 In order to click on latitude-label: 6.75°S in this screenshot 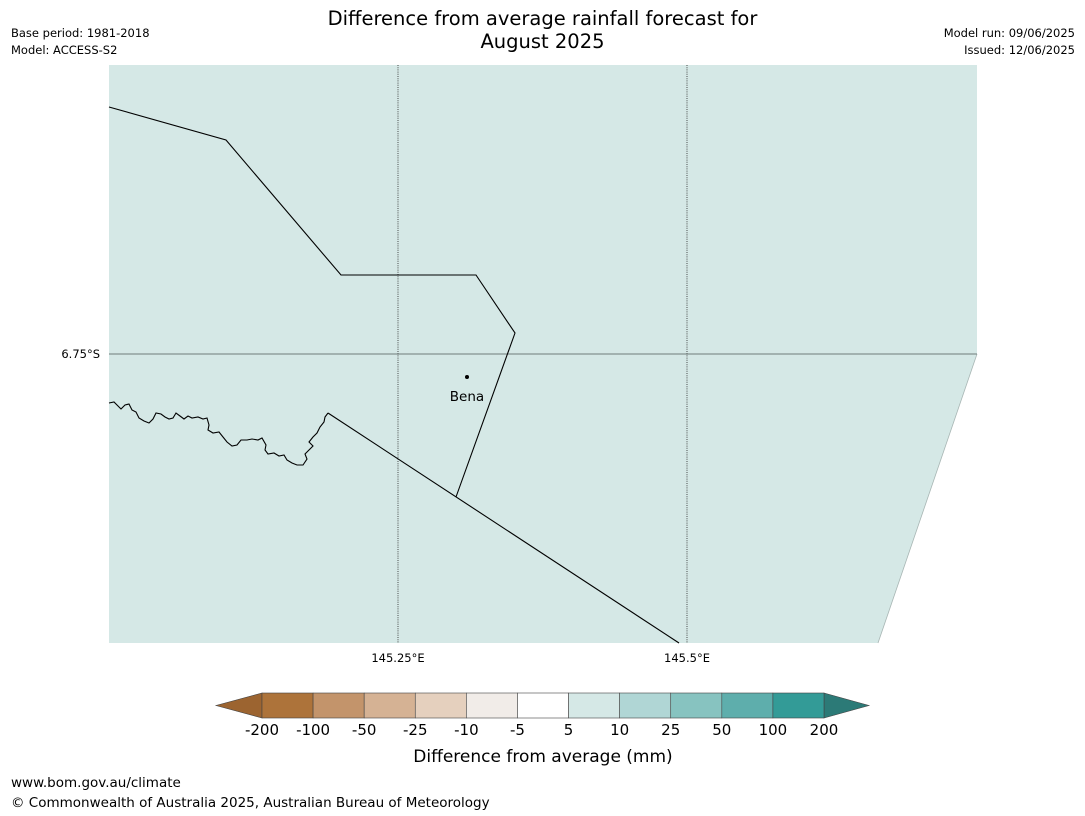, I will do `click(80, 354)`.